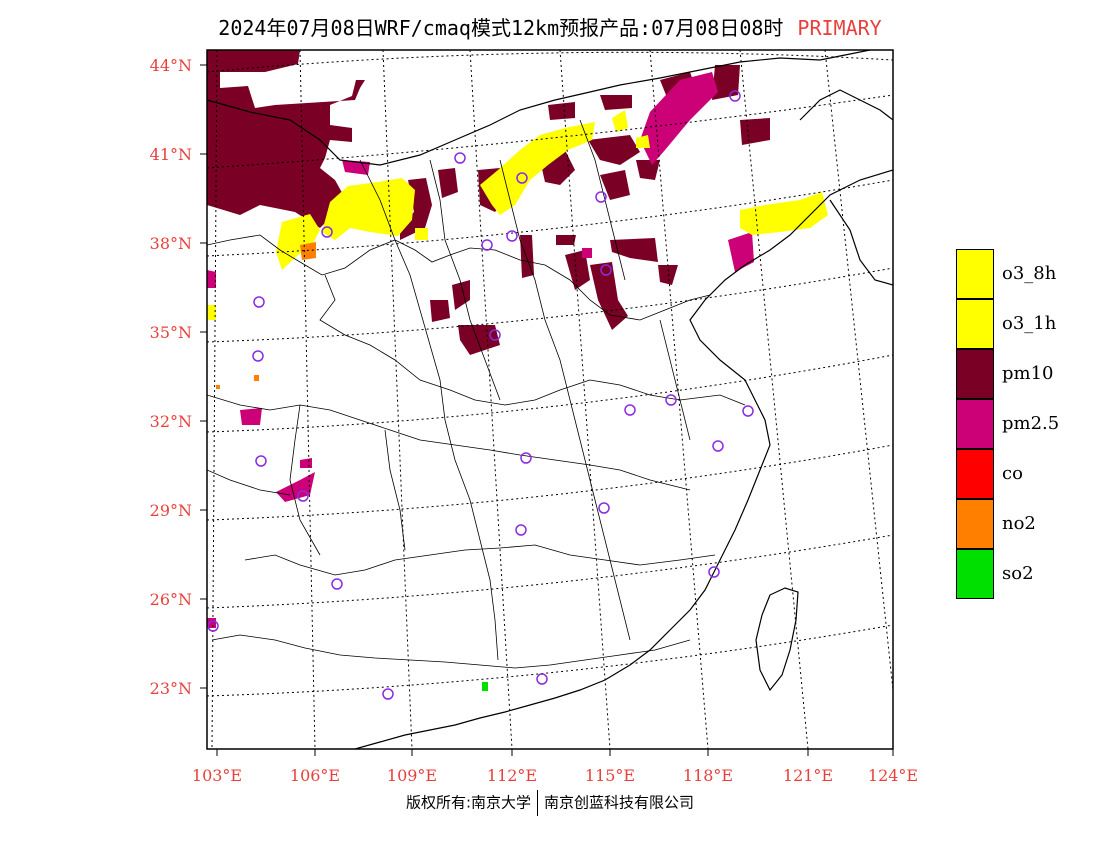  What do you see at coordinates (1018, 573) in the screenshot?
I see `legend-label-so2: so2` at bounding box center [1018, 573].